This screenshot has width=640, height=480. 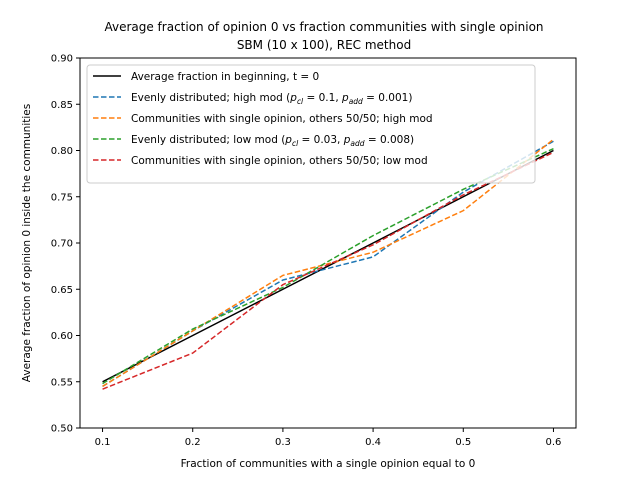 I want to click on x-tick-label: 0.2, so click(x=193, y=442).